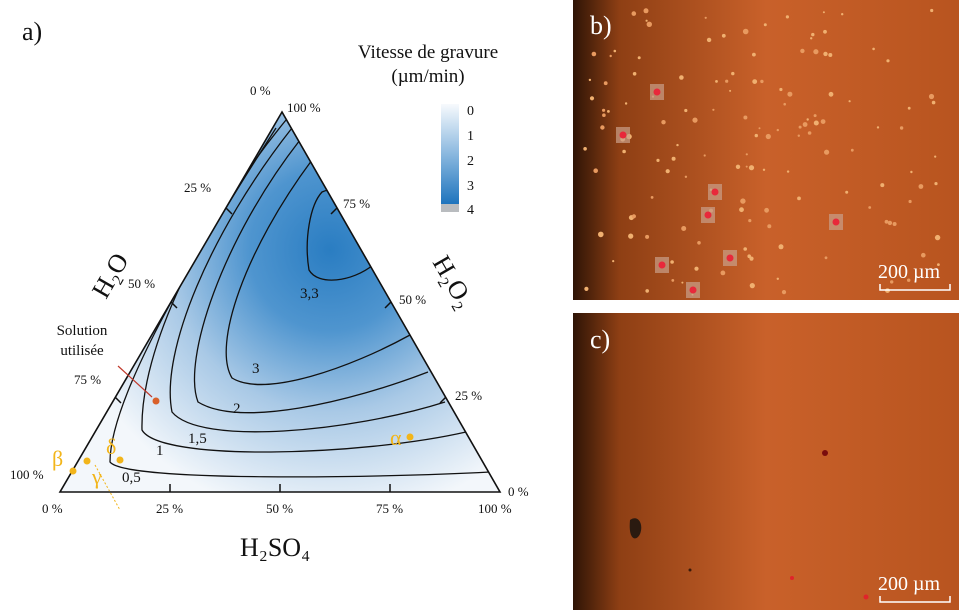  What do you see at coordinates (227, 457) in the screenshot?
I see `point-labels: α β γ δ` at bounding box center [227, 457].